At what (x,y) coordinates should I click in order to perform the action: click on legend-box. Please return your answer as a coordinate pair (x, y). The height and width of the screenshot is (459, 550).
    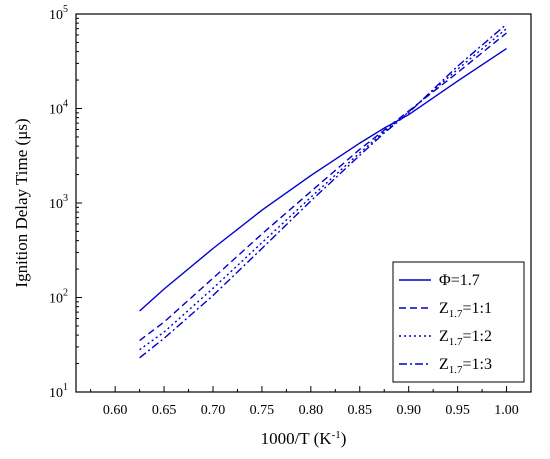
    Looking at the image, I should click on (458, 322).